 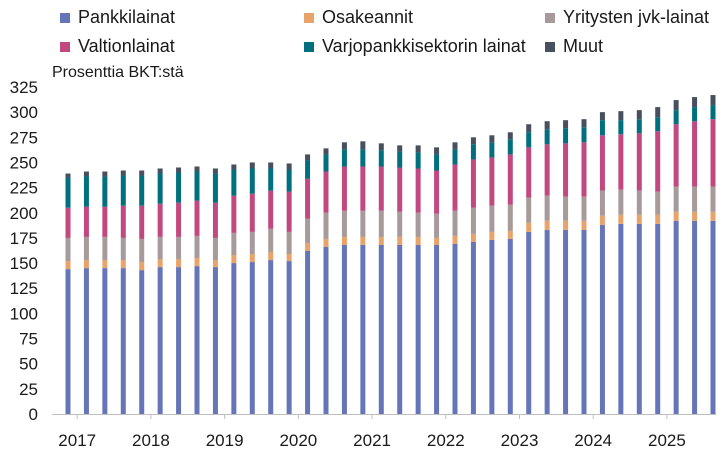 I want to click on legend-item-muut: Muut, so click(x=574, y=46).